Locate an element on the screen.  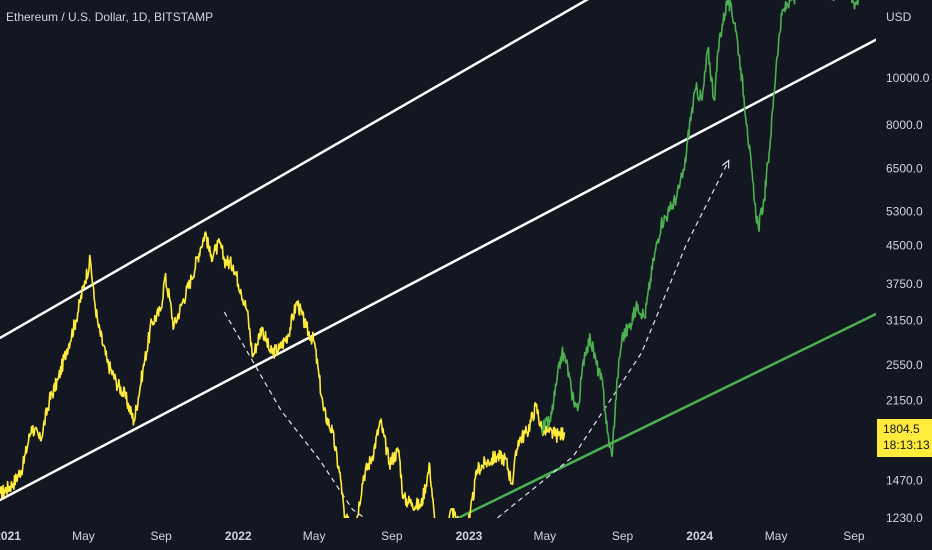
chart-title: Ethereum / U.S. Dollar, 1D, BITSTAMP is located at coordinates (110, 17).